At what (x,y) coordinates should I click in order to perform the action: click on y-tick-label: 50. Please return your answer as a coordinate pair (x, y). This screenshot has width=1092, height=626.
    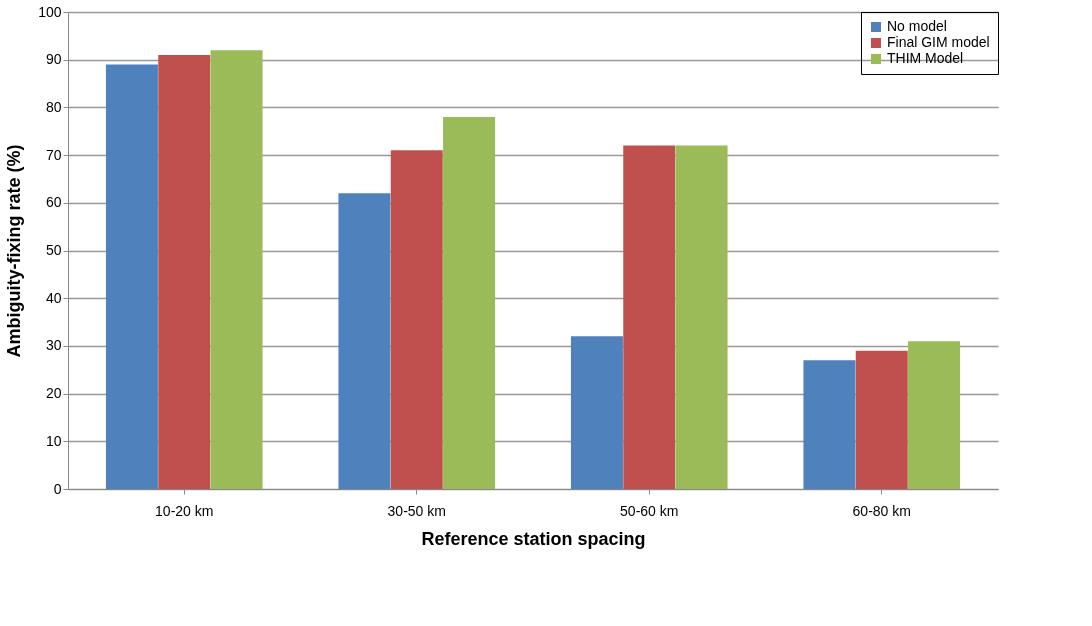
    Looking at the image, I should click on (53, 250).